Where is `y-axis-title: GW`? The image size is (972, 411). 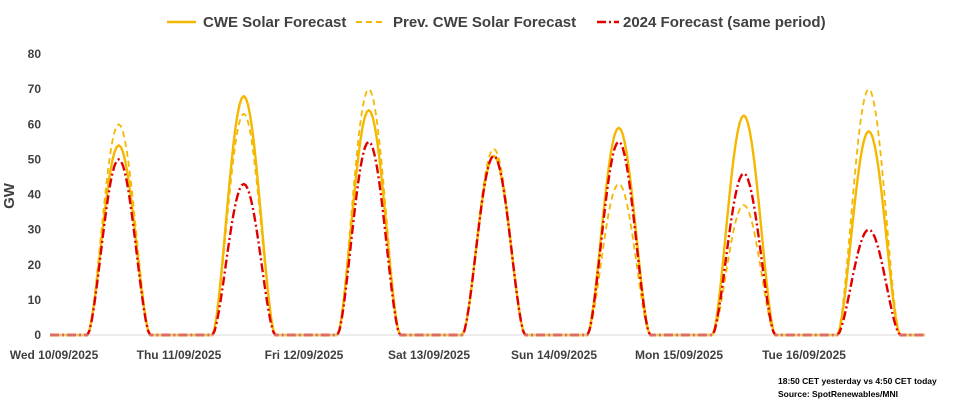
y-axis-title: GW is located at coordinates (9, 195).